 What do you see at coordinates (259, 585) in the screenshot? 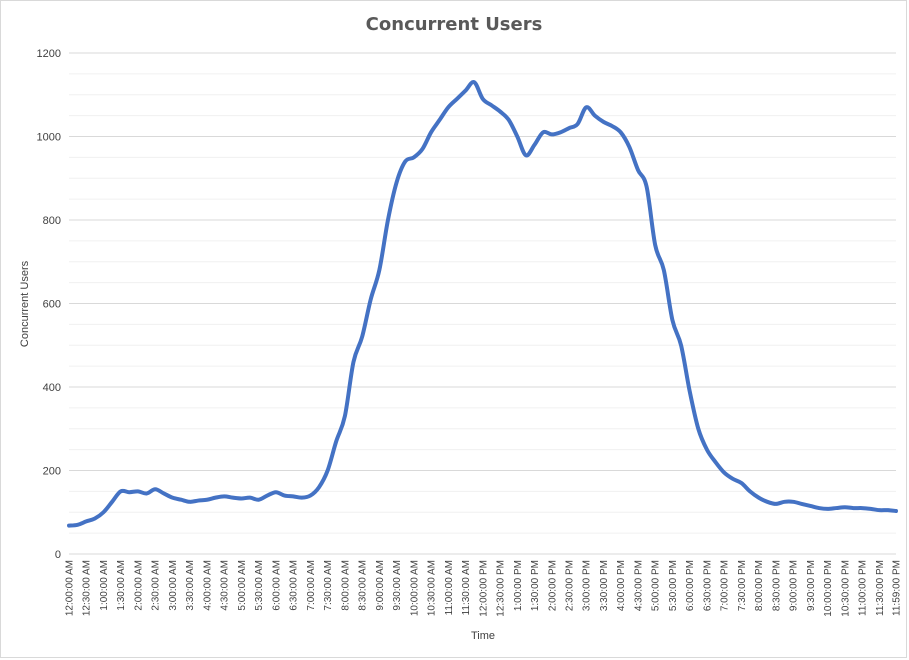
I see `x-tick-label: 5:30:00 AM` at bounding box center [259, 585].